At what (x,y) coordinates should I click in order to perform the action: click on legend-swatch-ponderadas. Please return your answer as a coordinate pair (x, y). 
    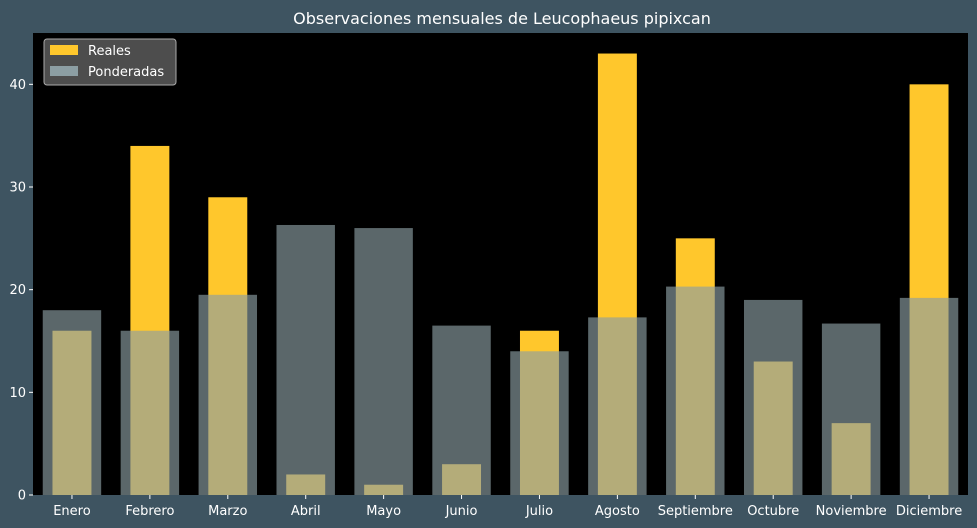
    Looking at the image, I should click on (64, 71).